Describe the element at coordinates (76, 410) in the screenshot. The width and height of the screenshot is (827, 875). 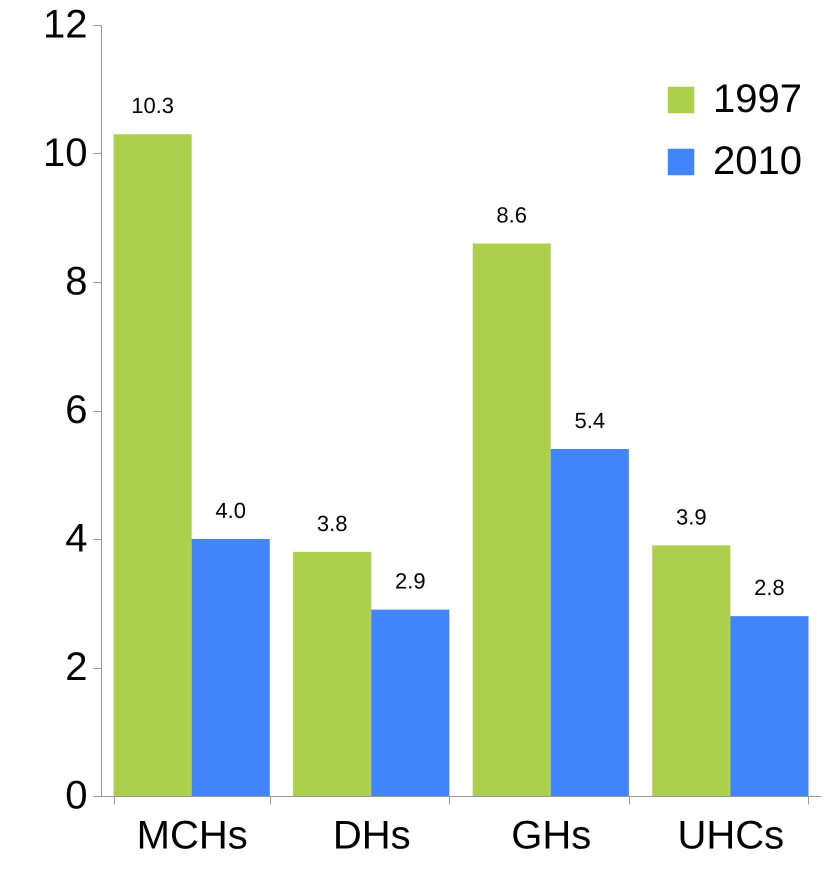
I see `y-tick-label: 6` at that location.